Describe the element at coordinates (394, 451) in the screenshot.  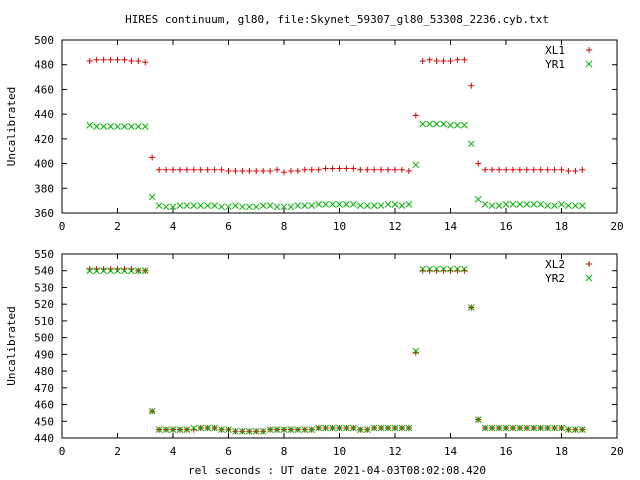
I see `x-tick-label: 12` at that location.